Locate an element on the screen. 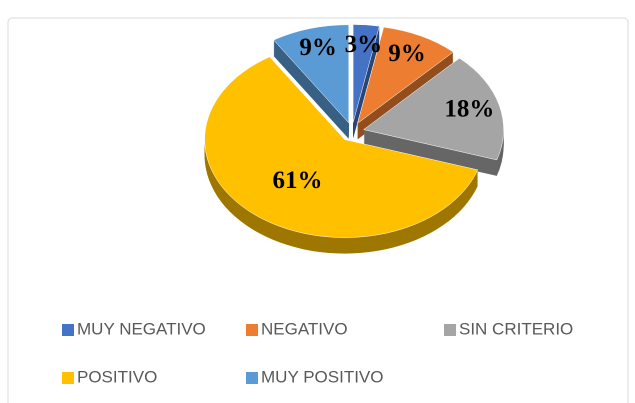 Image resolution: width=635 pixels, height=403 pixels. legend-label: POSITIVO is located at coordinates (117, 376).